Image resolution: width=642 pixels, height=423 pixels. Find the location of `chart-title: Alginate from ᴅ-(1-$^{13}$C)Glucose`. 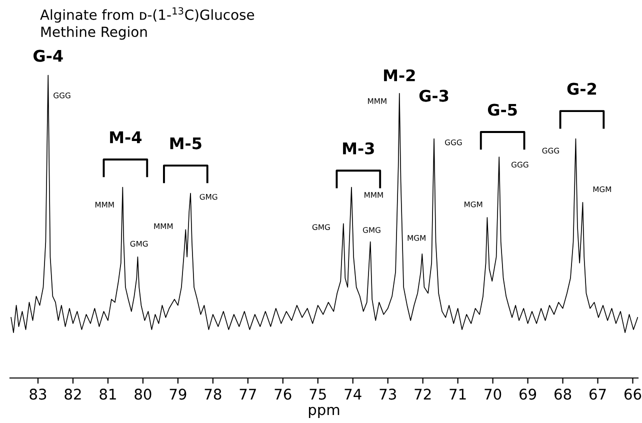

chart-title: Alginate from ᴅ-(1-$^{13}$C)Glucose is located at coordinates (147, 15).